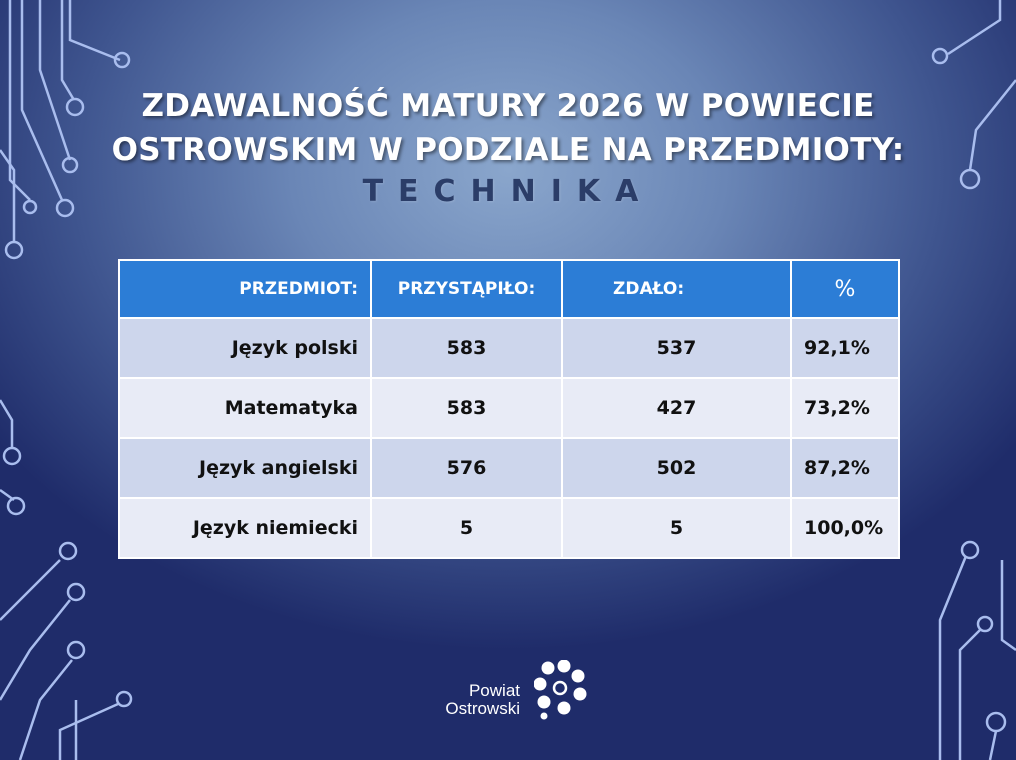 This screenshot has height=760, width=1016. Describe the element at coordinates (245, 528) in the screenshot. I see `cell-subject: Język niemiecki` at that location.